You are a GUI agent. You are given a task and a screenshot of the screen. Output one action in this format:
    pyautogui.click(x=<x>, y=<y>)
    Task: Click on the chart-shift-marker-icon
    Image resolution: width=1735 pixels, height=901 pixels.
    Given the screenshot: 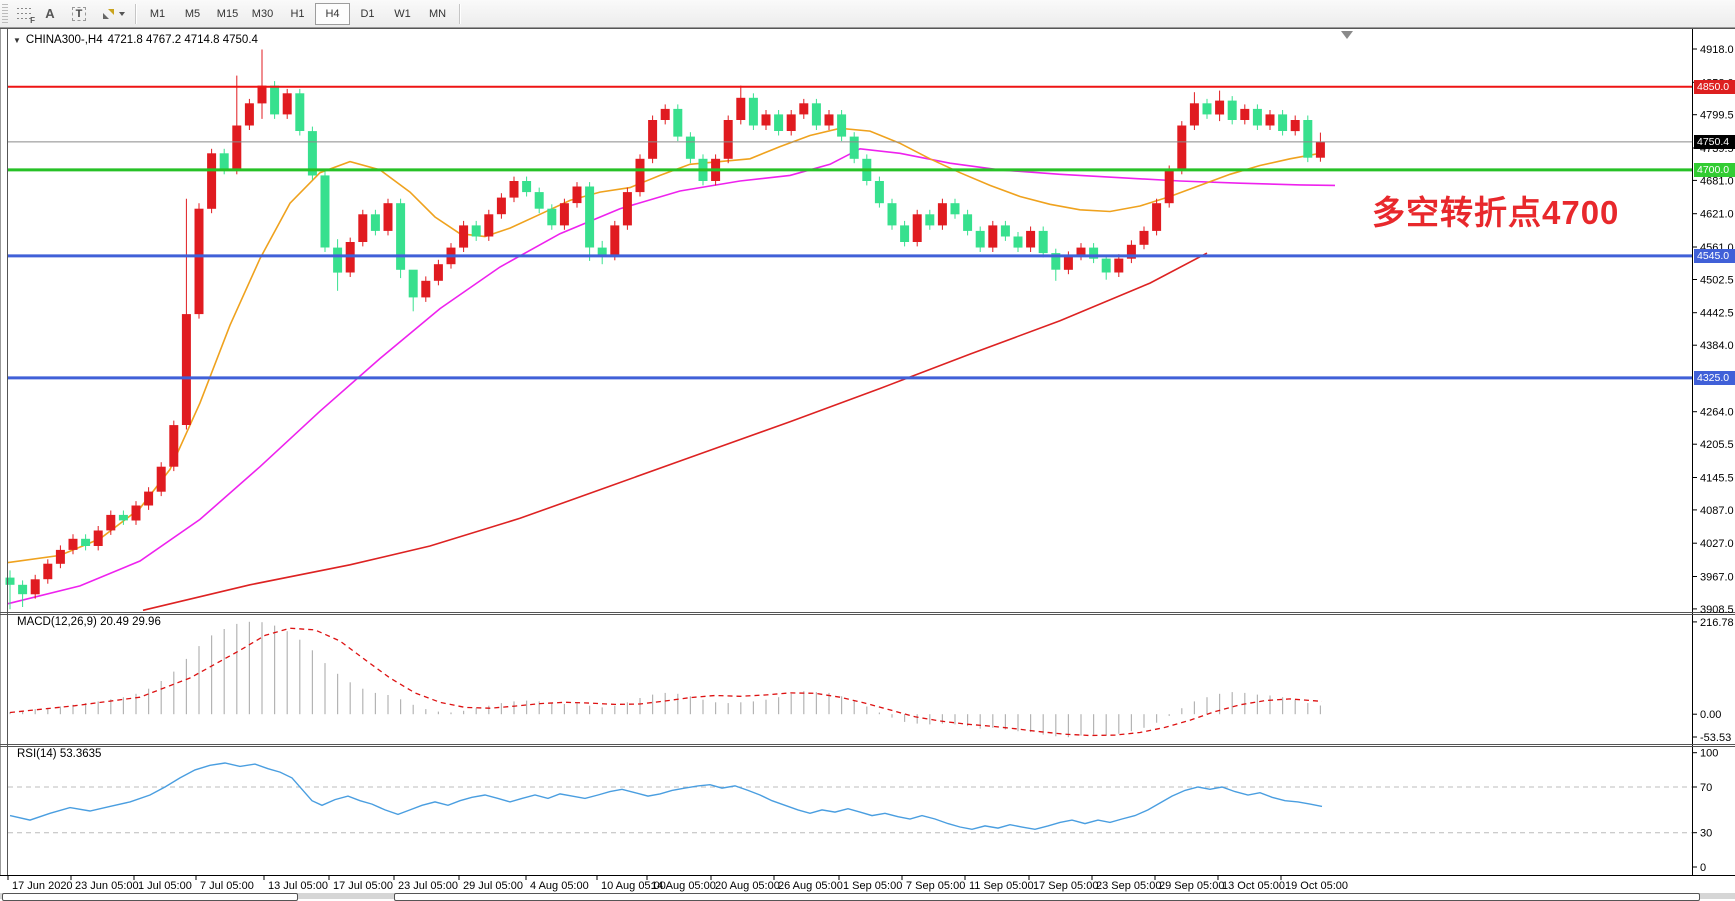 What is the action you would take?
    pyautogui.click(x=1347, y=35)
    